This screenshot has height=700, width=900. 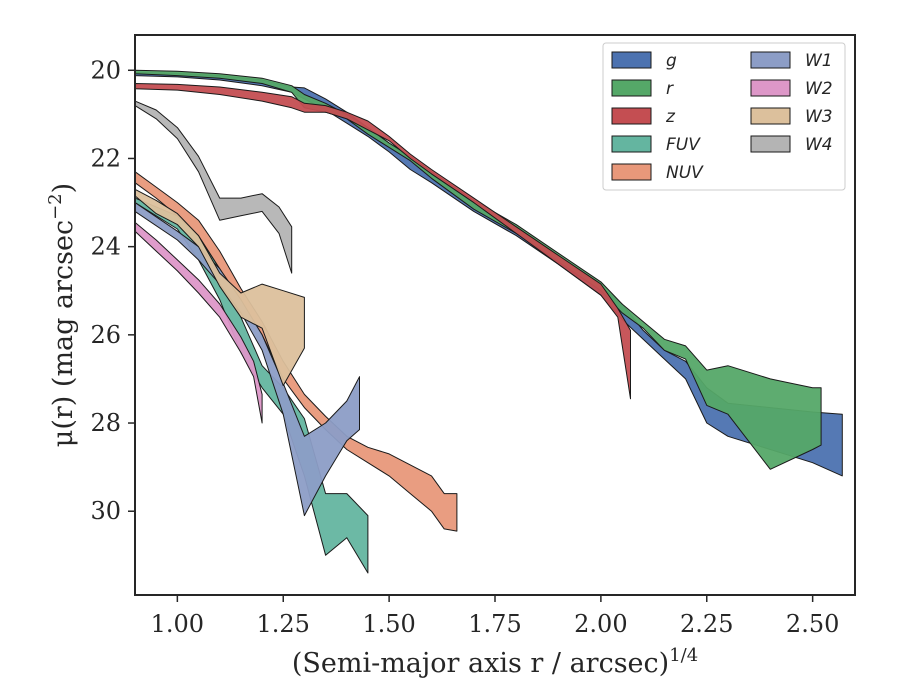 What do you see at coordinates (683, 145) in the screenshot?
I see `legend-label-fuv: FUV` at bounding box center [683, 145].